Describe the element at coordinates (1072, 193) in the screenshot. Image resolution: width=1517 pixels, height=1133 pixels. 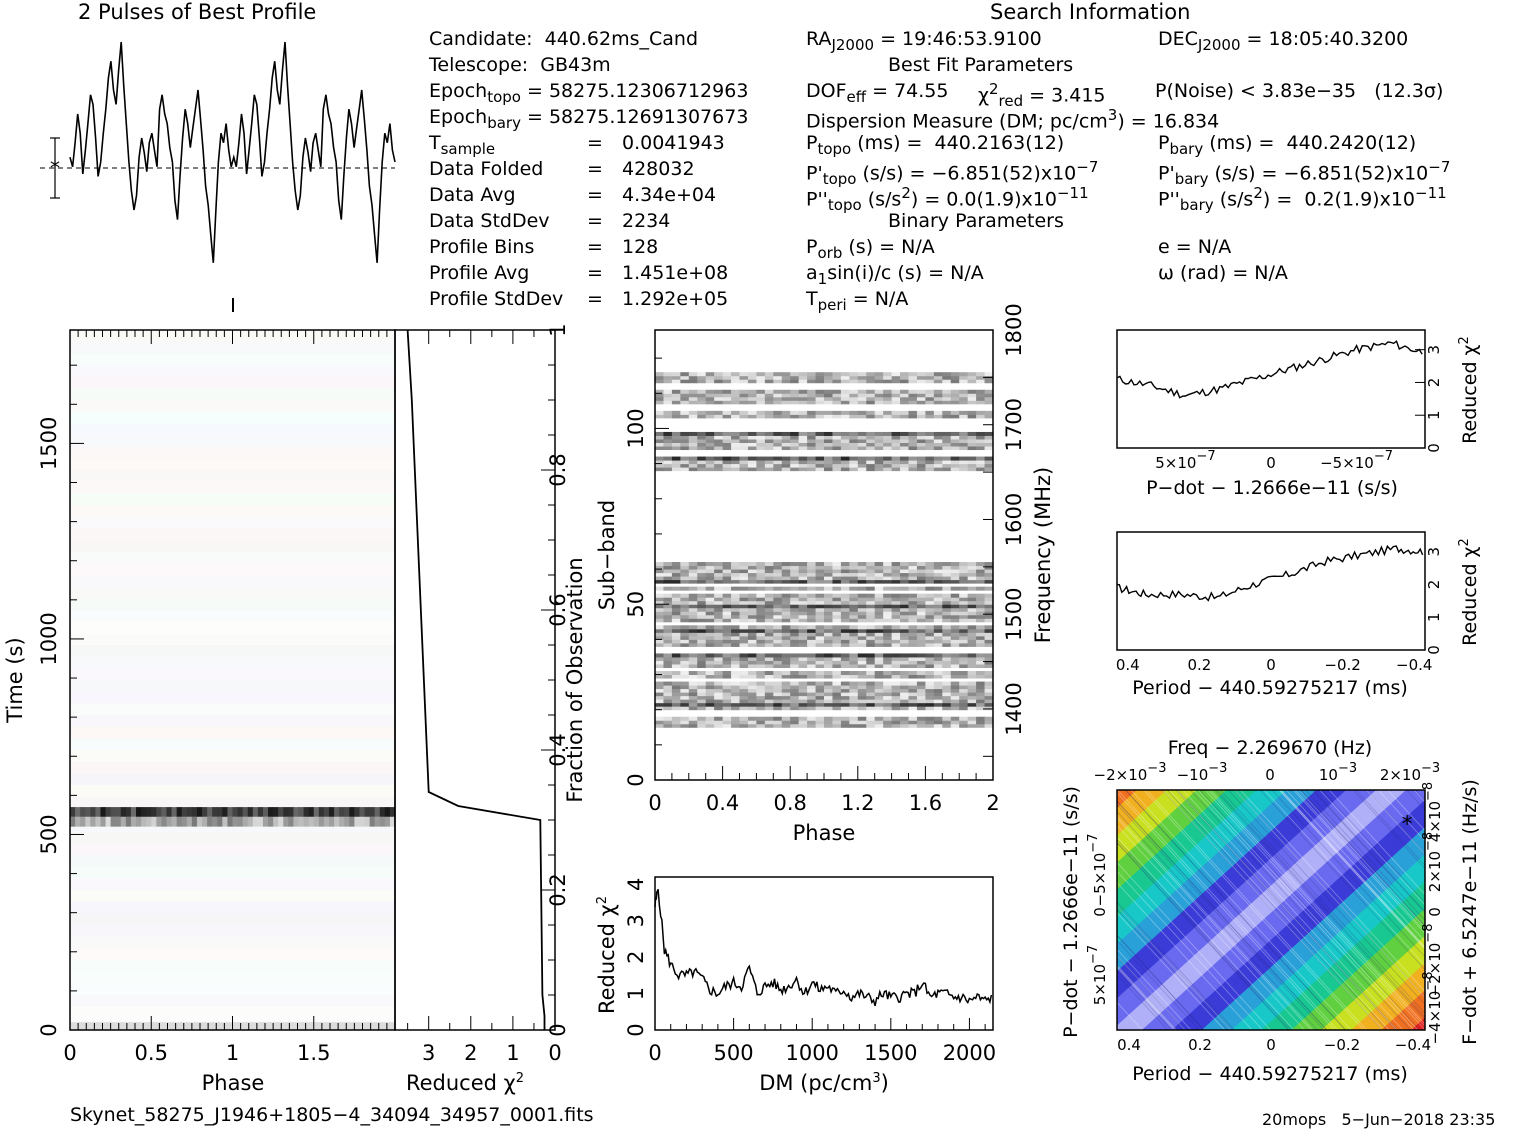
I see `pddot-topo-exp: −11` at that location.